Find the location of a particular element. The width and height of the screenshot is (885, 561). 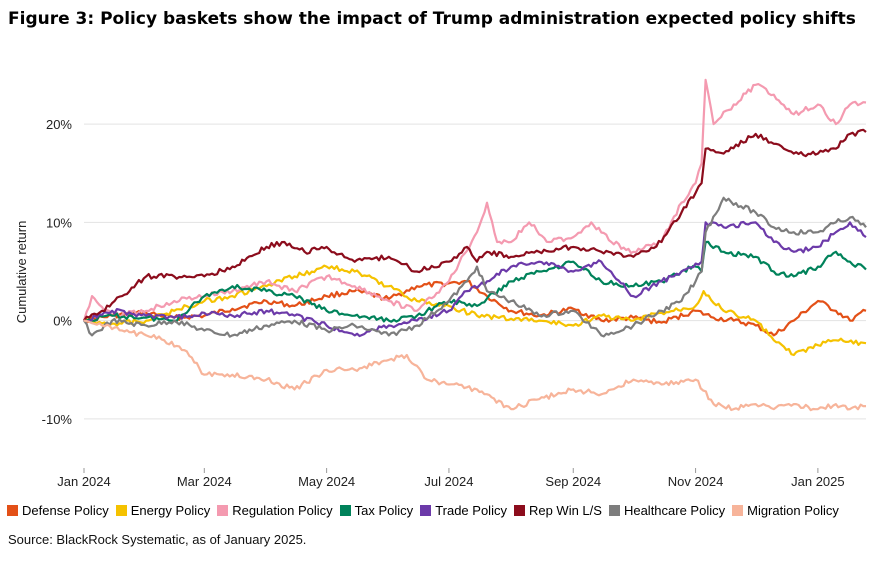

legend-item: Healthcare Policy is located at coordinates (667, 510).